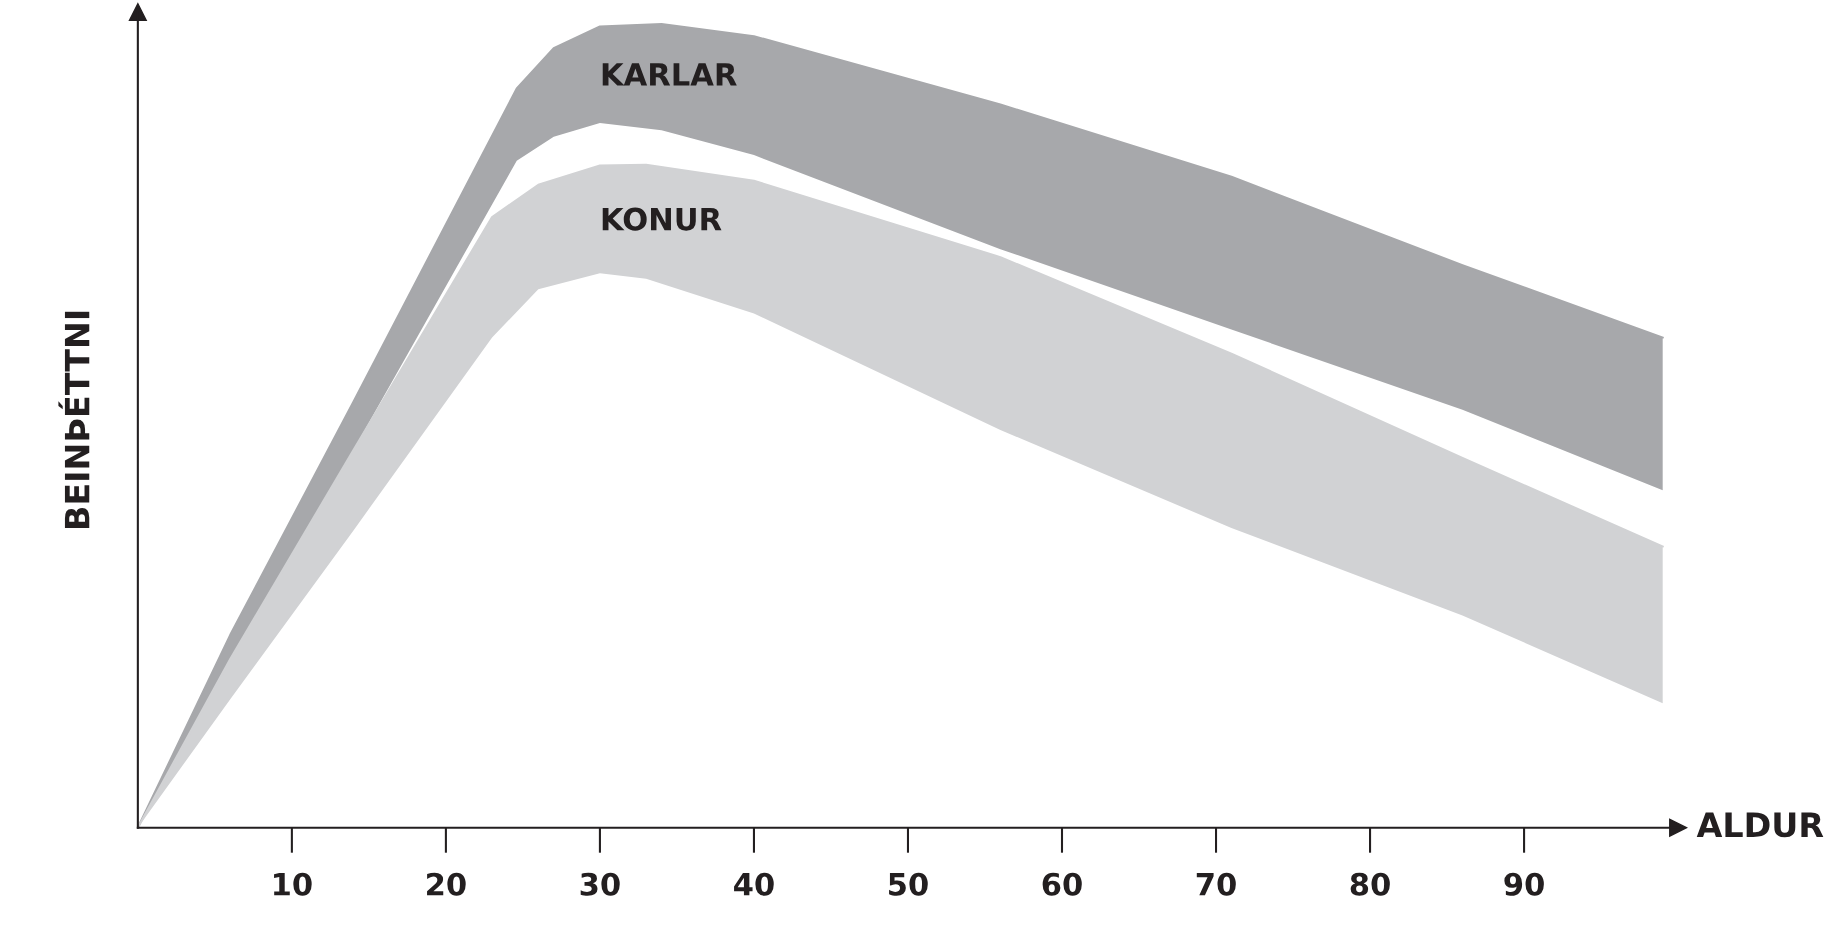  I want to click on x-tick-label: 10, so click(293, 884).